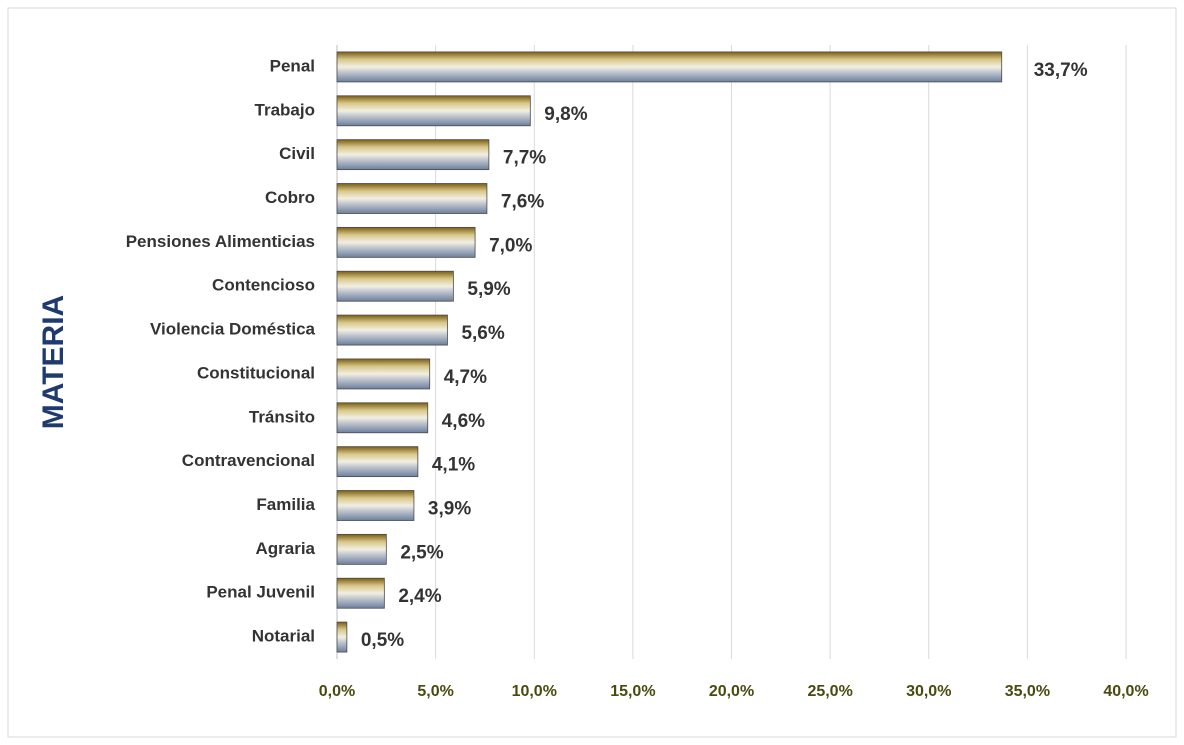 This screenshot has width=1184, height=745. I want to click on y-axis-title: MATERIA, so click(53, 362).